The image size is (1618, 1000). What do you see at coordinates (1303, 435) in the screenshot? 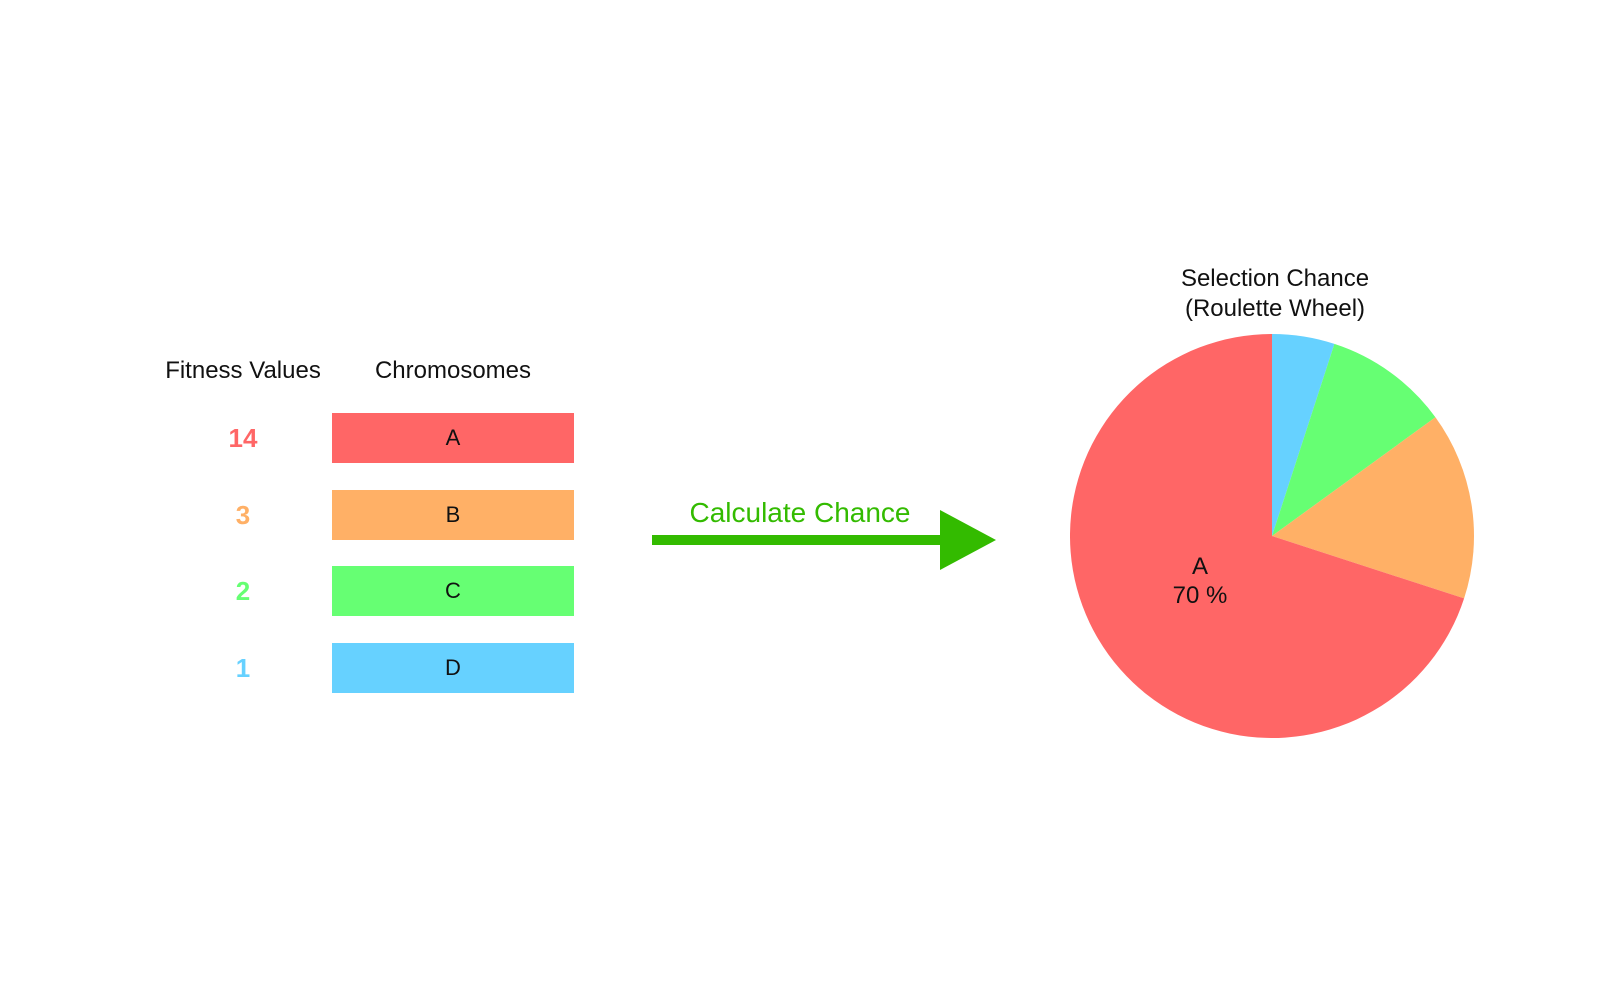
I see `pie-slice-d` at bounding box center [1303, 435].